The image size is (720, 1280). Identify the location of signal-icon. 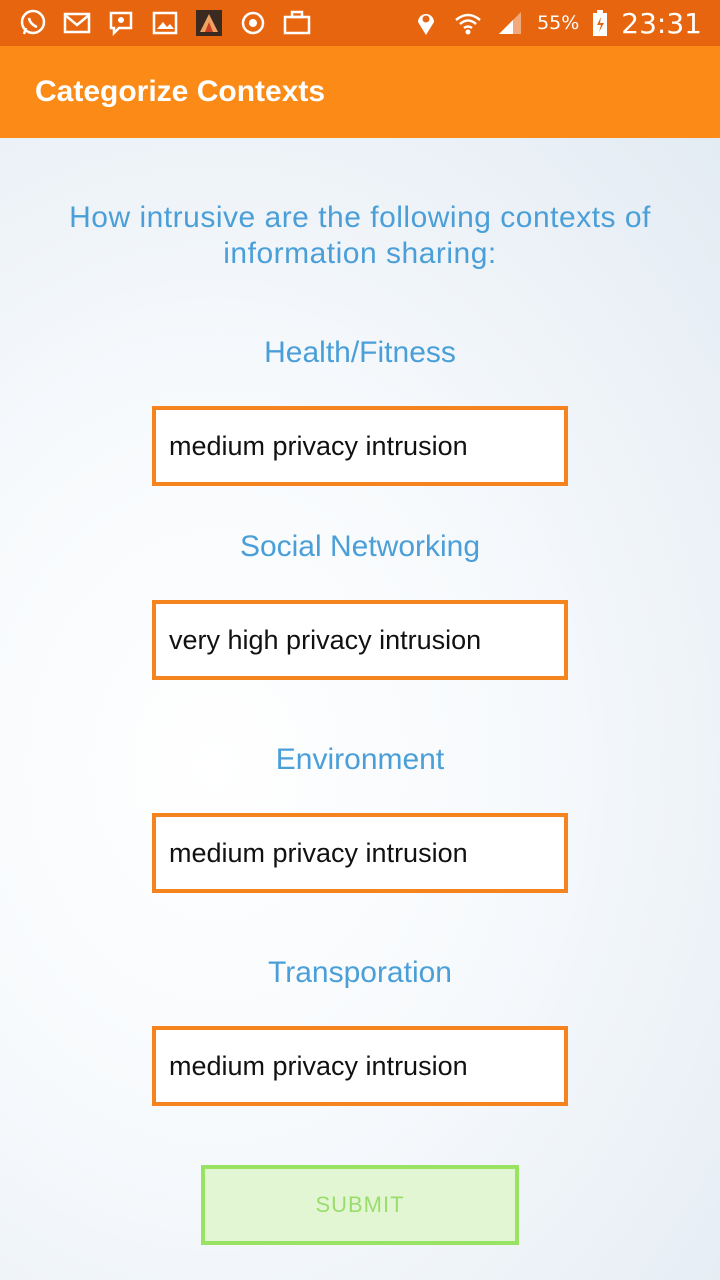
(510, 23).